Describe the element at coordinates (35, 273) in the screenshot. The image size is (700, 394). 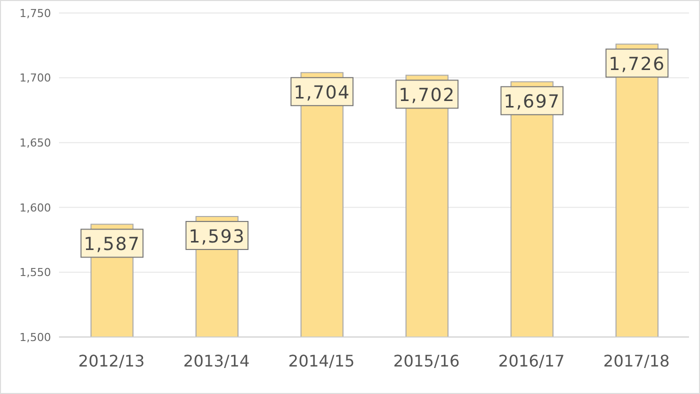
I see `y-tick-label: 1,550` at that location.